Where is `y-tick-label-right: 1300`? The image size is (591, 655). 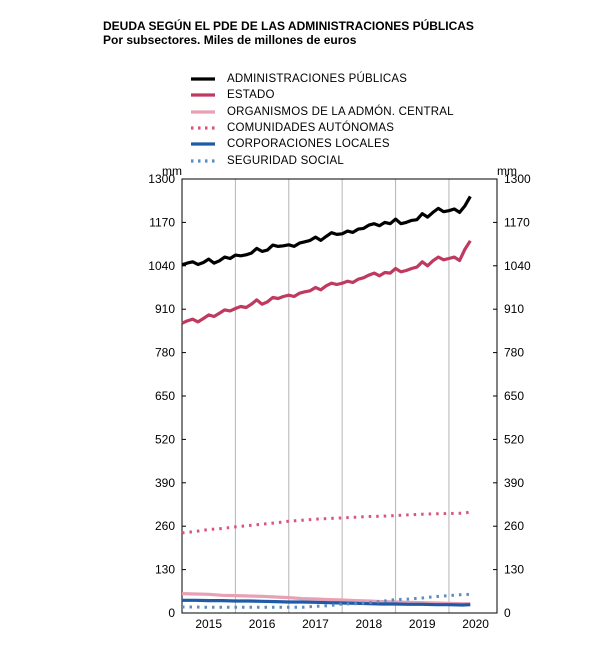
y-tick-label-right: 1300 is located at coordinates (517, 179).